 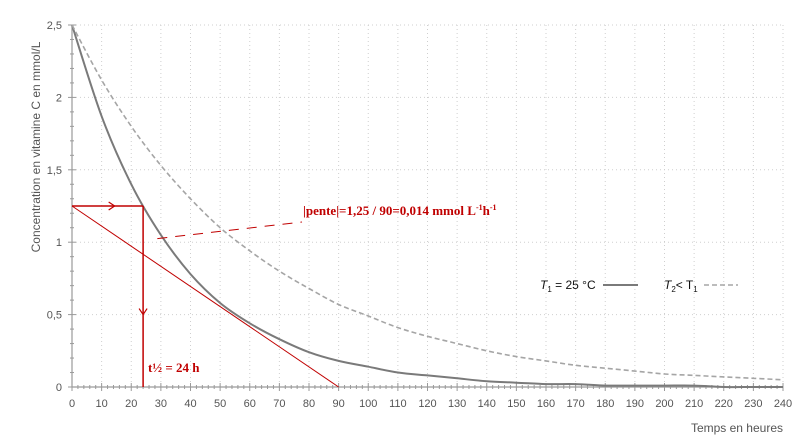 I want to click on x-tick-label: 180, so click(x=605, y=404).